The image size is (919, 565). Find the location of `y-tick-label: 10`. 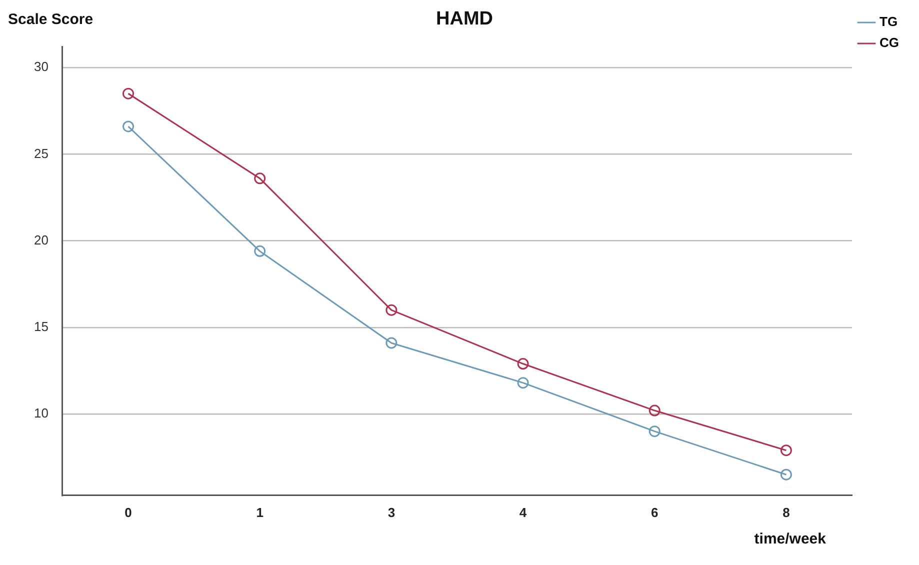

y-tick-label: 10 is located at coordinates (41, 413).